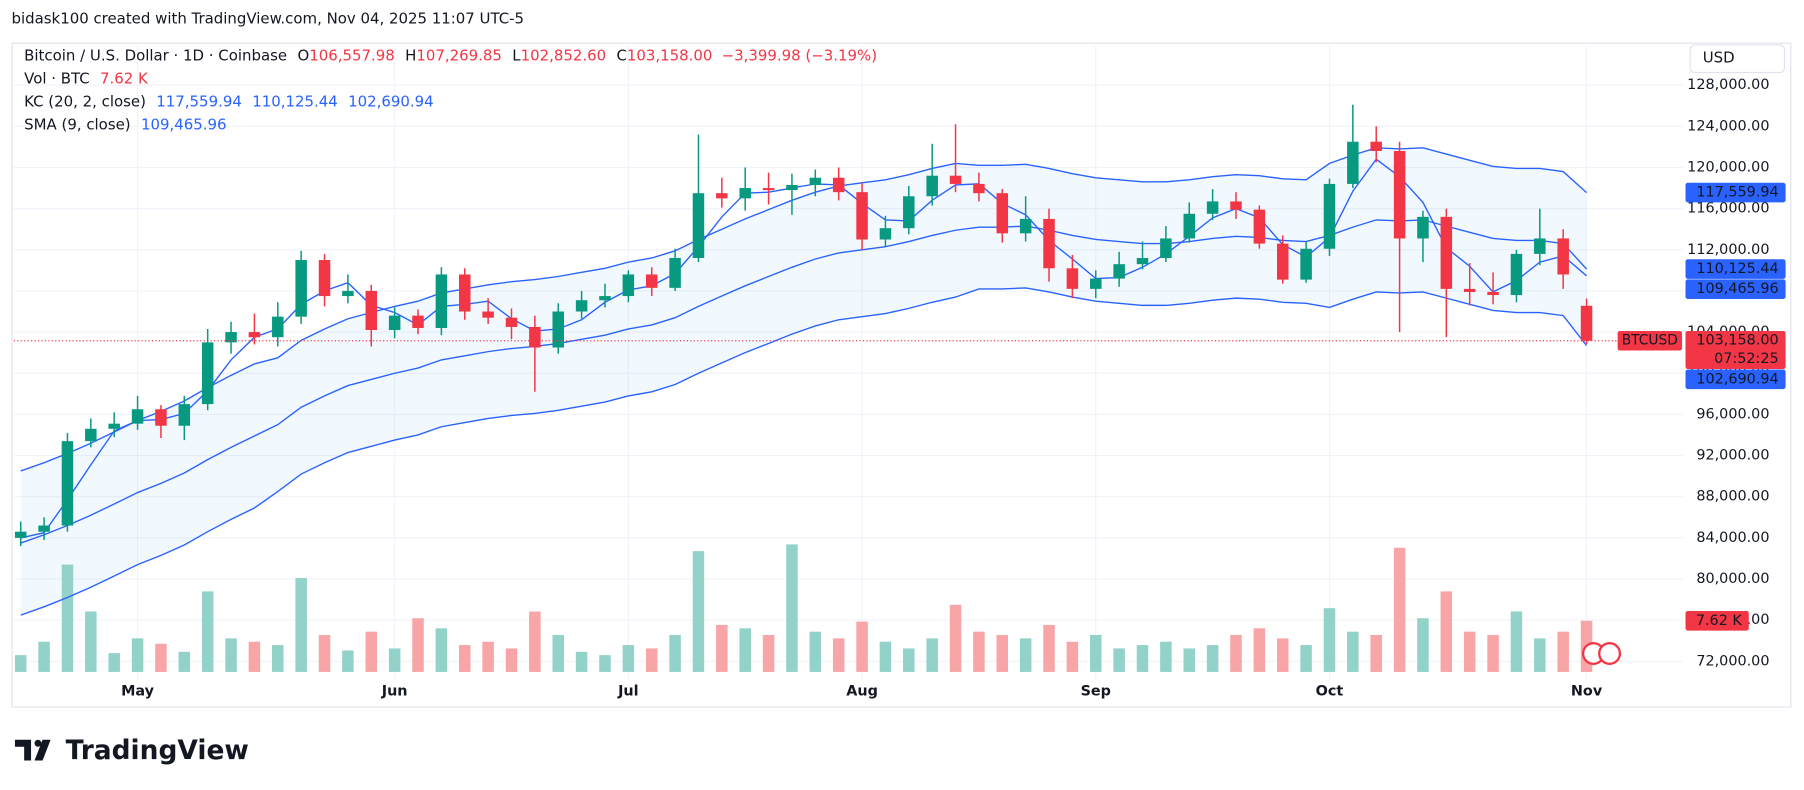 Image resolution: width=1804 pixels, height=790 pixels. I want to click on legend-item: 107,269.85, so click(459, 55).